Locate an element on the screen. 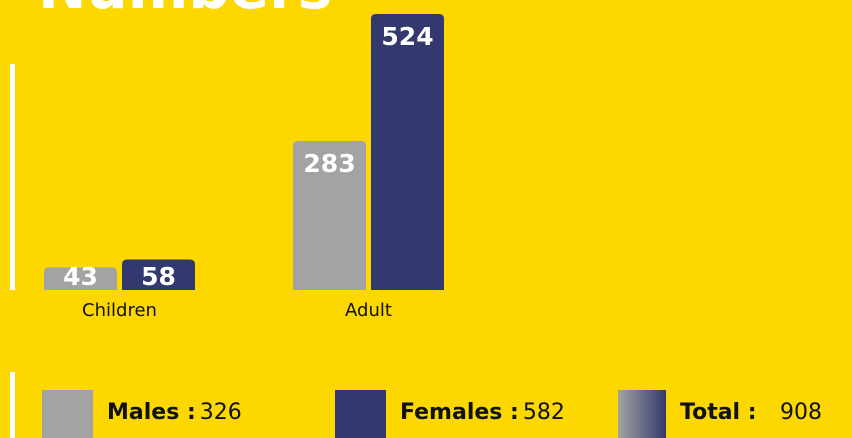 The width and height of the screenshot is (852, 438). legend-label: Males : is located at coordinates (151, 412).